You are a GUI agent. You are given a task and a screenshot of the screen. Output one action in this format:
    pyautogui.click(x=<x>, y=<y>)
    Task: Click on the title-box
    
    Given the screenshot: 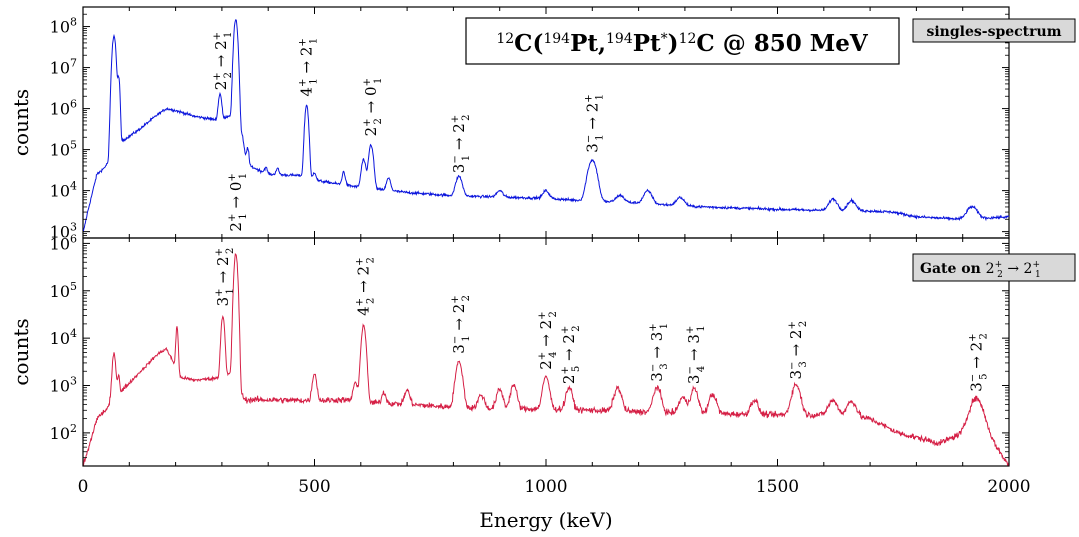 What is the action you would take?
    pyautogui.click(x=682, y=41)
    